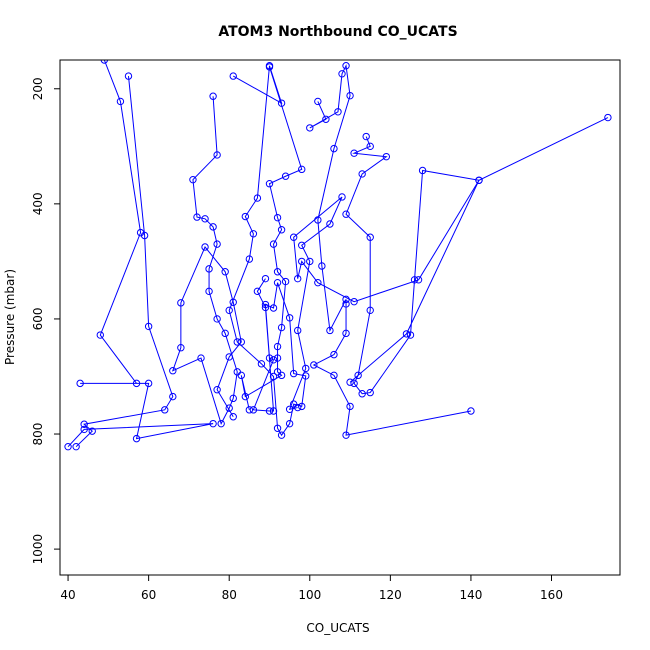  Describe the element at coordinates (309, 595) in the screenshot. I see `x-tick-label: 100` at that location.